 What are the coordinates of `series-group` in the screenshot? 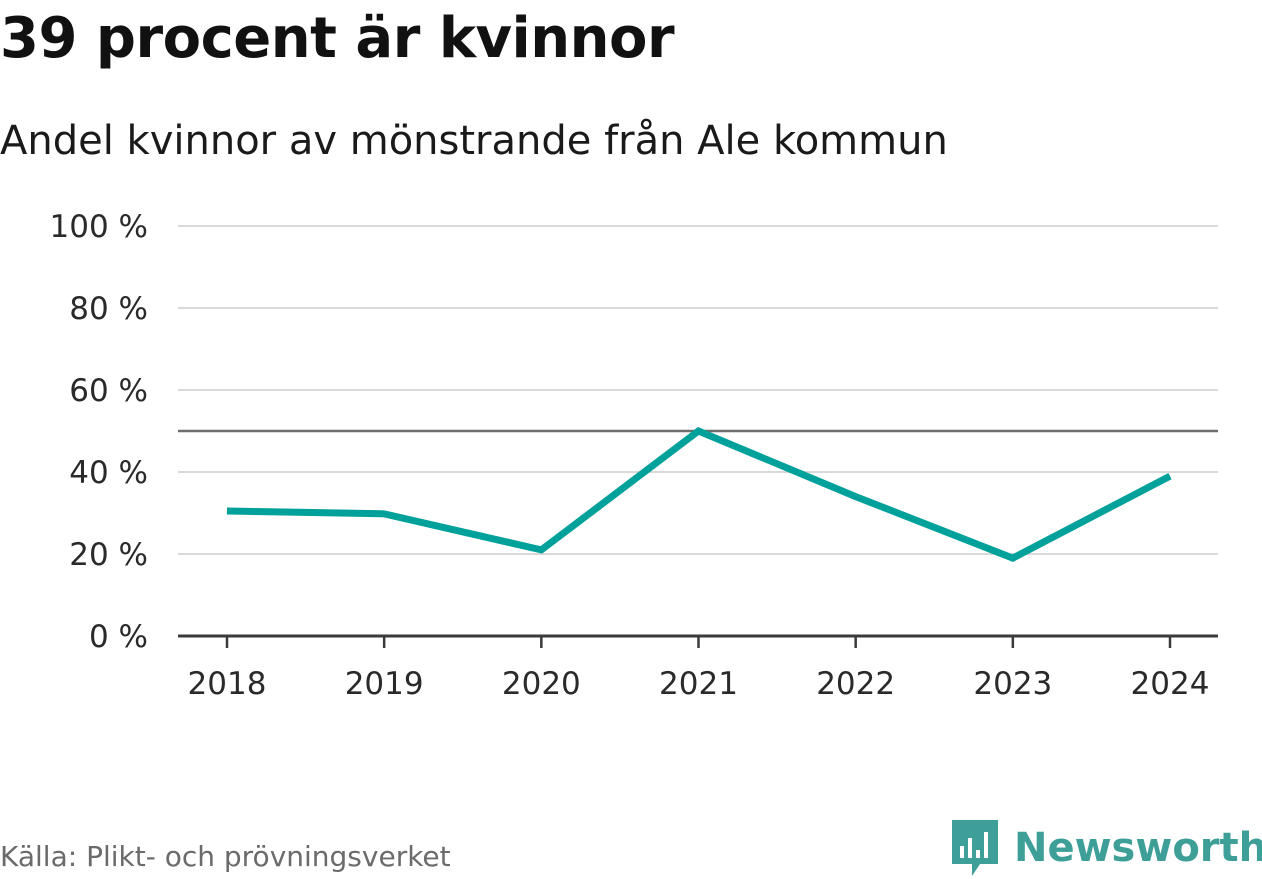 It's located at (699, 494).